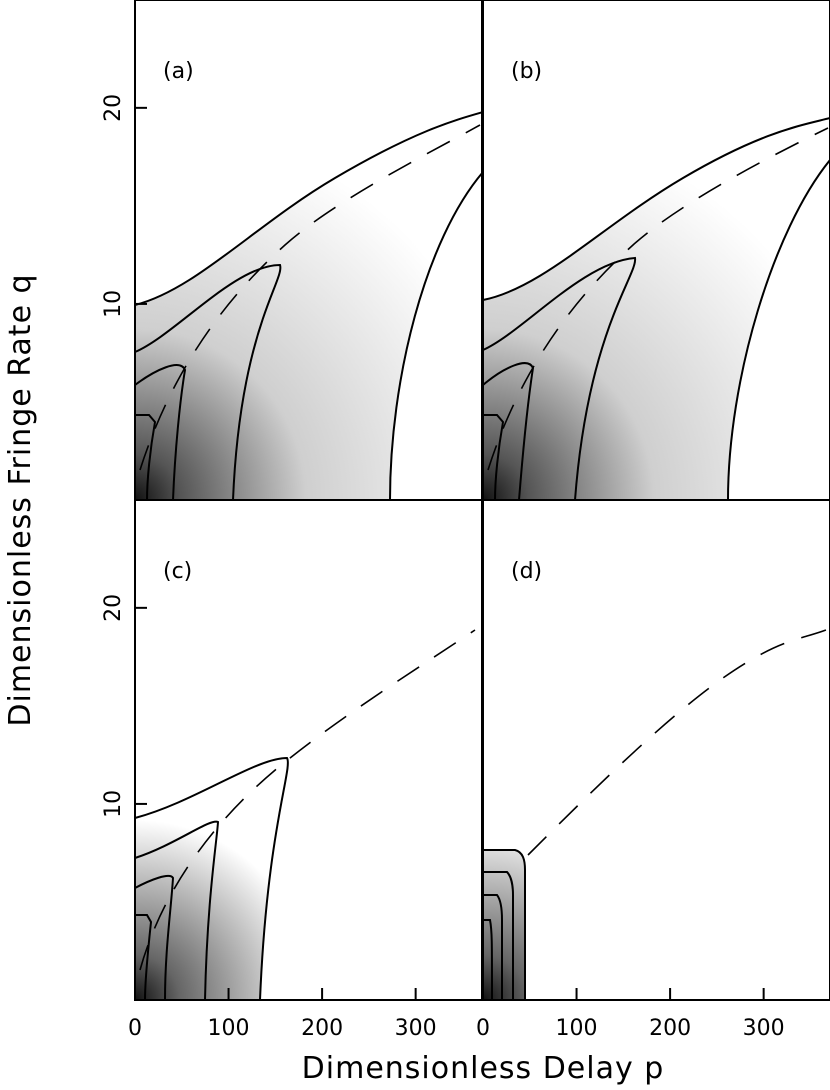 The image size is (830, 1090). Describe the element at coordinates (656, 309) in the screenshot. I see `contours-b` at that location.